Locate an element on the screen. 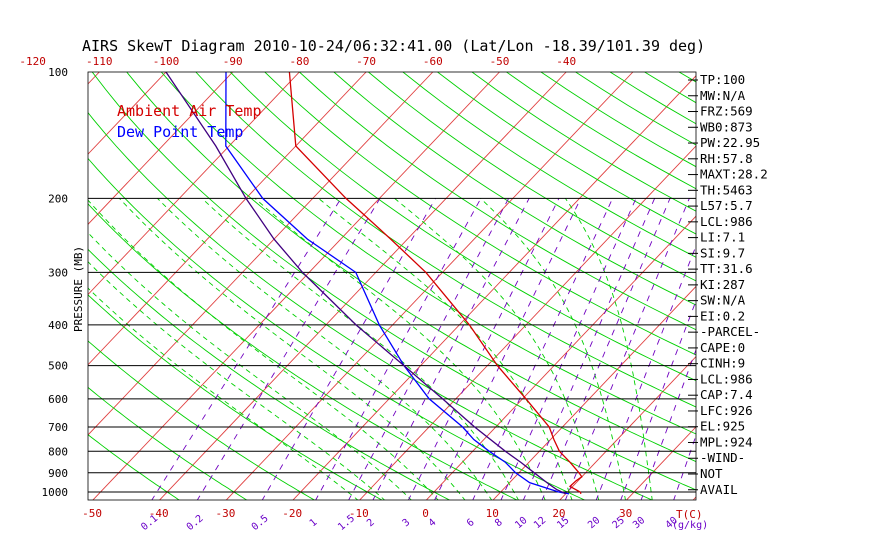 This screenshot has width=870, height=560. y-axis-label: PRESSURE (MB) is located at coordinates (78, 289).